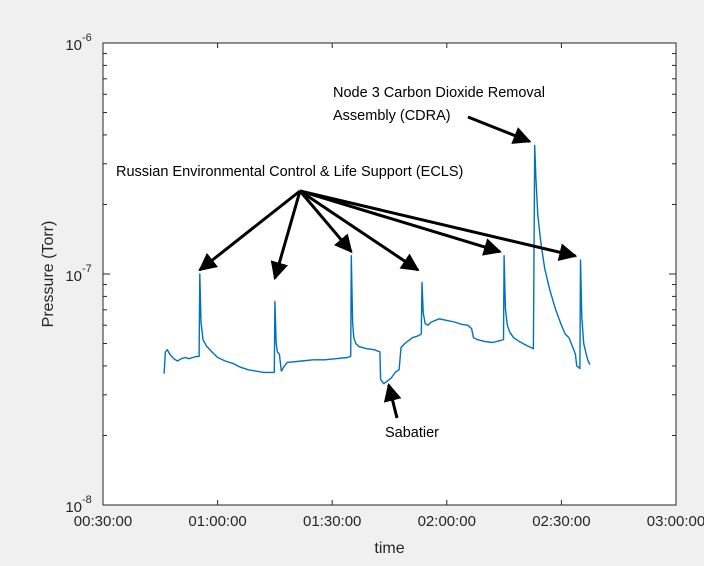  Describe the element at coordinates (392, 116) in the screenshot. I see `annotation-cdra-label: Assembly (CDRA)` at that location.